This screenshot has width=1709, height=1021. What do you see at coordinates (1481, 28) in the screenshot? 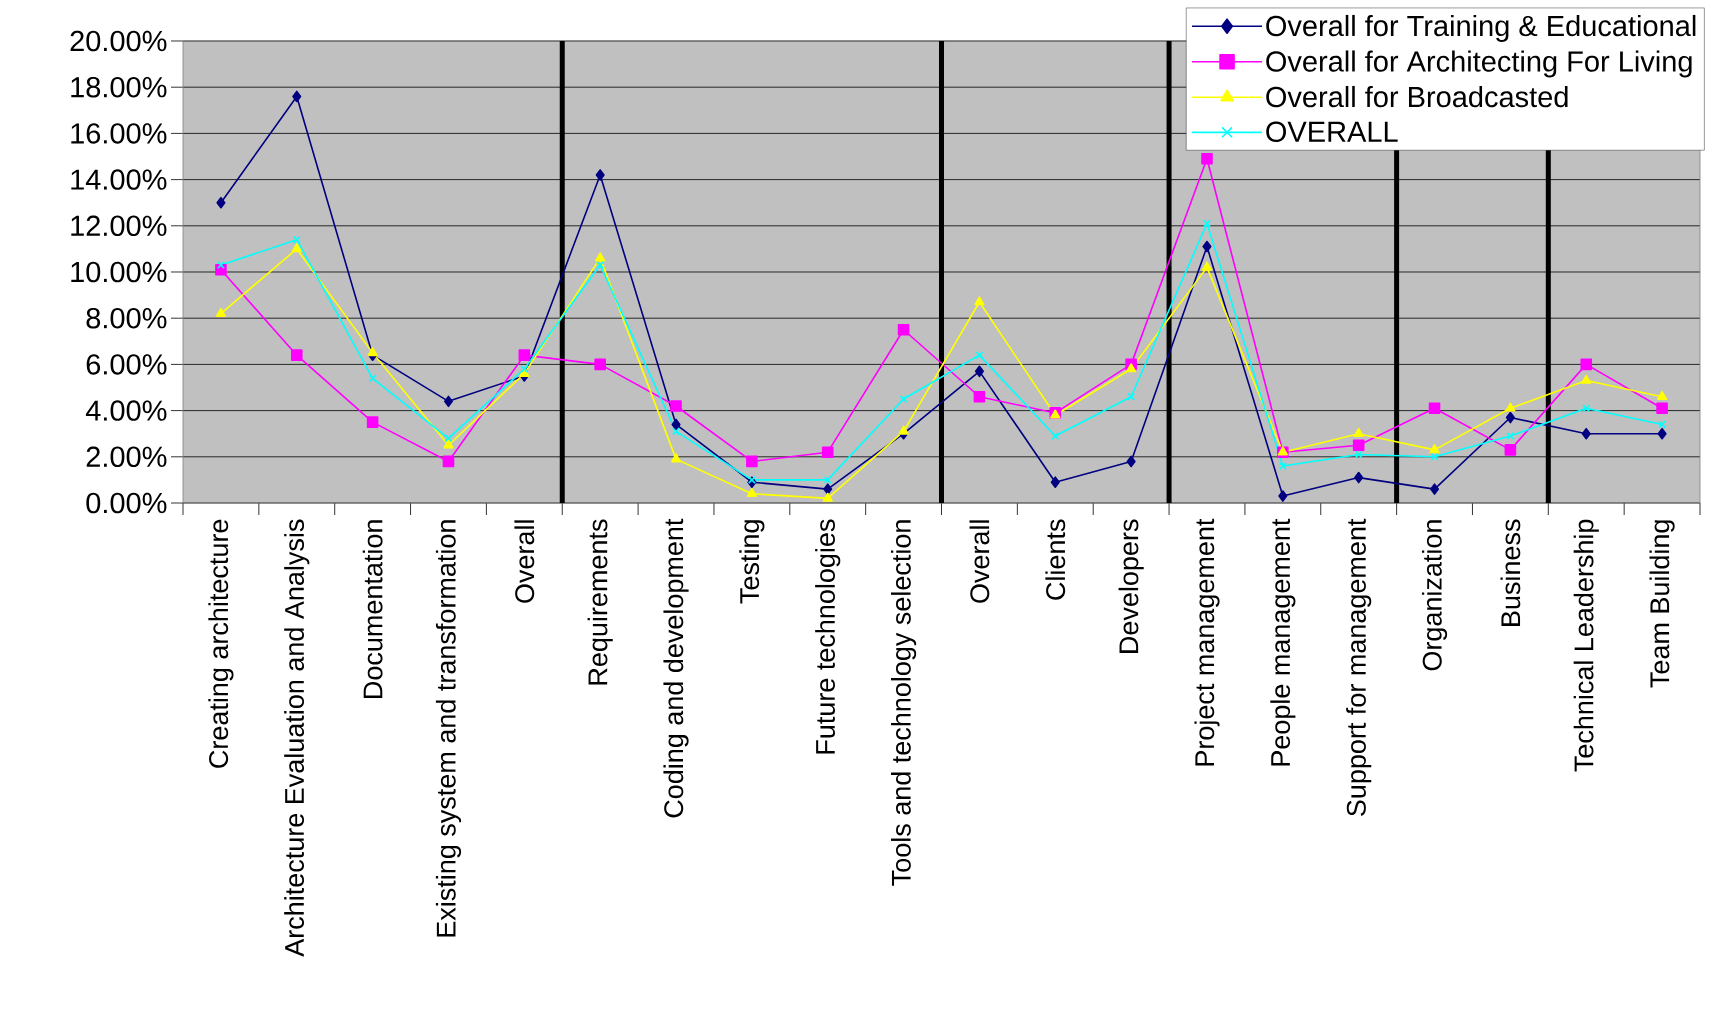
I see `legend-label: Overall for Training & Educational` at bounding box center [1481, 28].